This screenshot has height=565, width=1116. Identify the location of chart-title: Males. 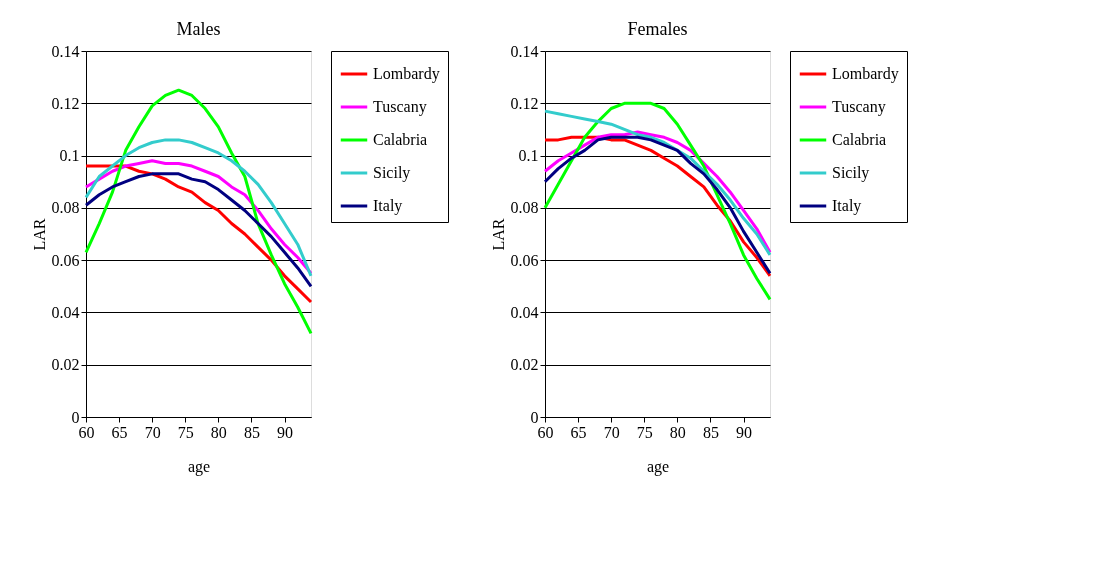
(198, 29).